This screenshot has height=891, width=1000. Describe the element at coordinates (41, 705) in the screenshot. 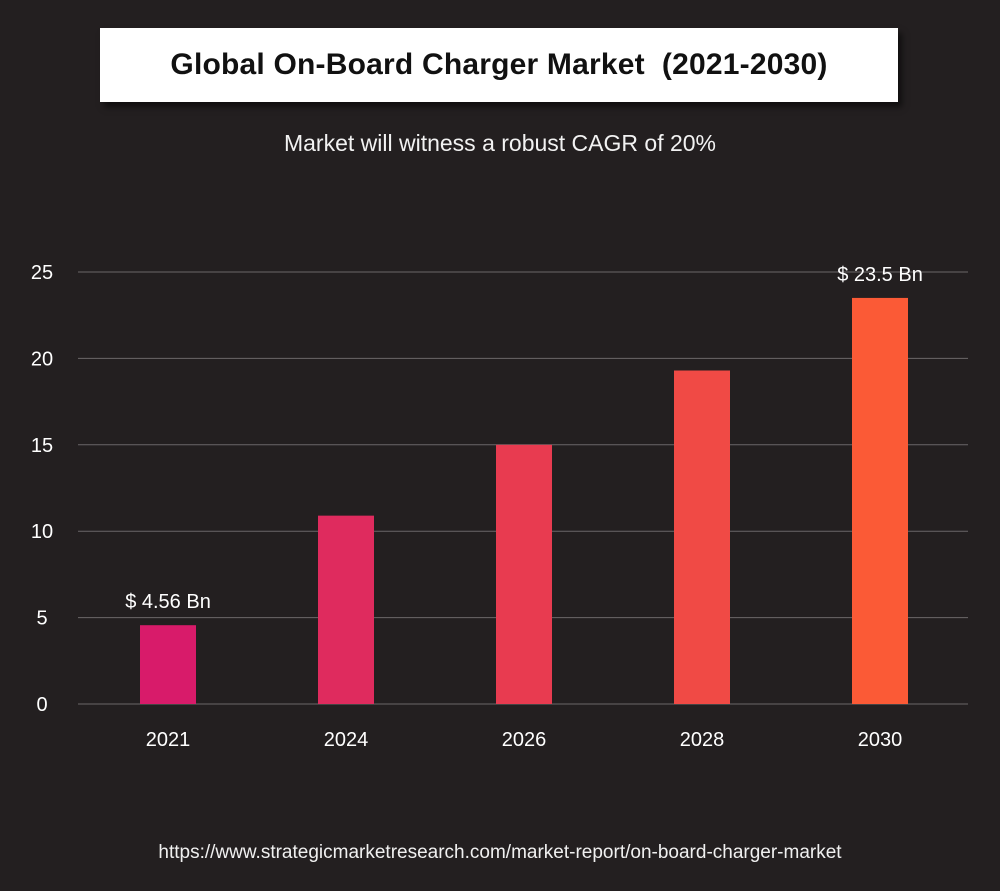

I see `y-tick-label: 0` at that location.